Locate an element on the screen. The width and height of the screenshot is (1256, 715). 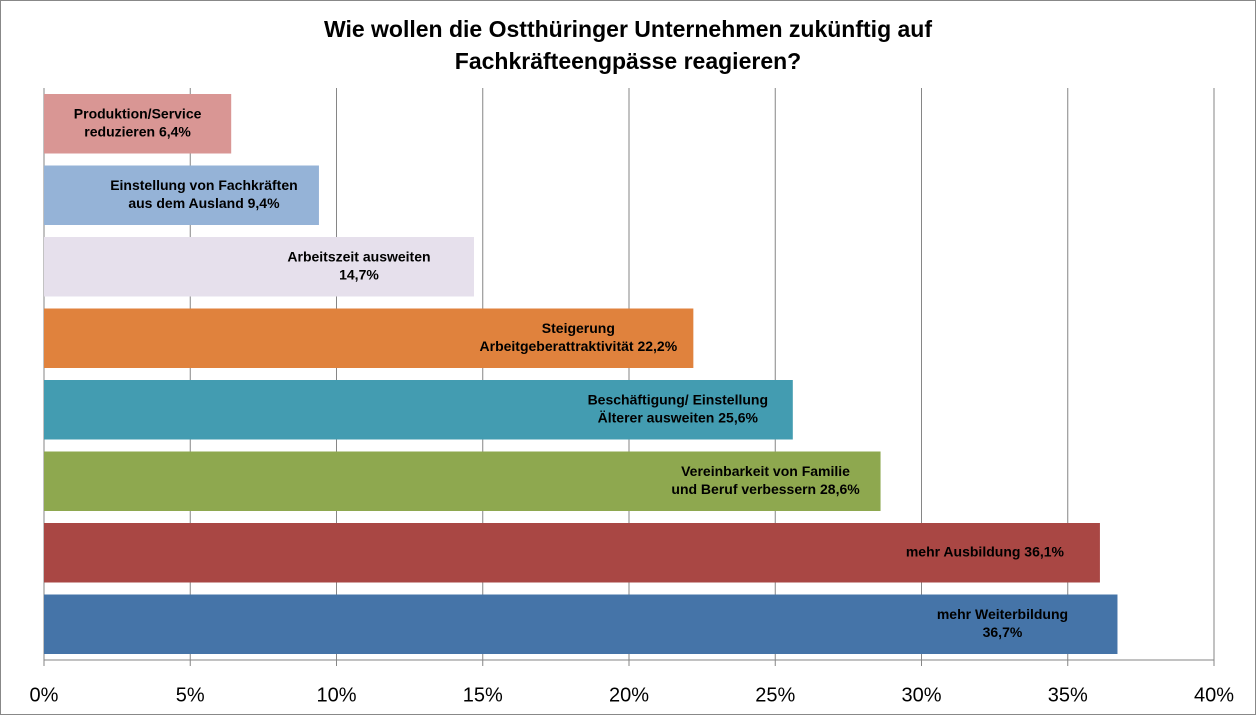
data-label: 14,7% is located at coordinates (359, 274).